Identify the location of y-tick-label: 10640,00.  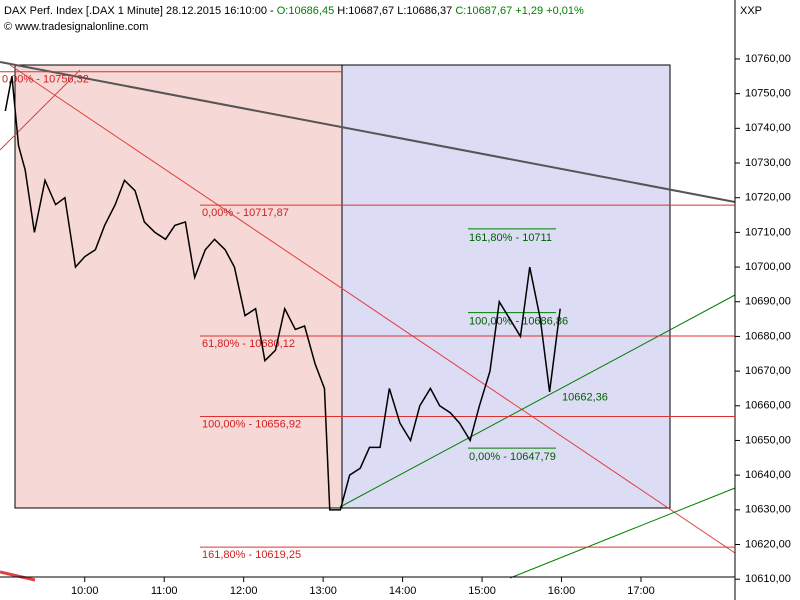
(768, 475).